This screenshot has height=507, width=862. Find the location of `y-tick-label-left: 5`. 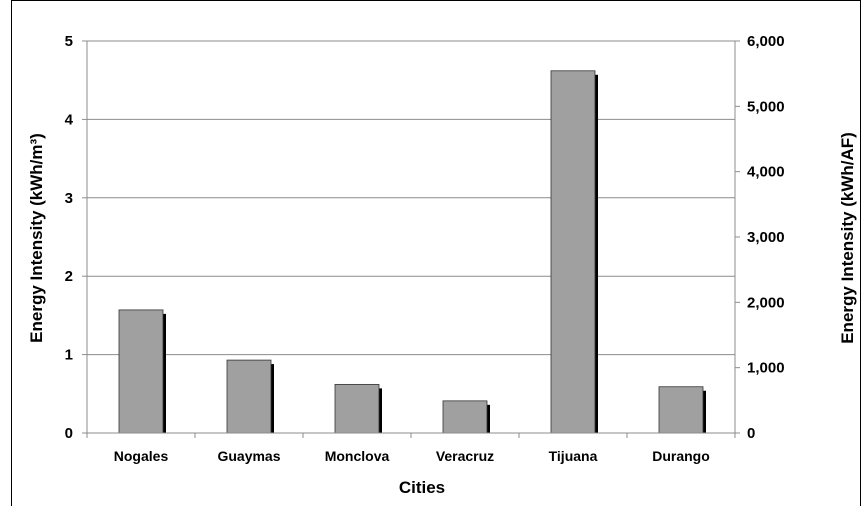

y-tick-label-left: 5 is located at coordinates (69, 41).